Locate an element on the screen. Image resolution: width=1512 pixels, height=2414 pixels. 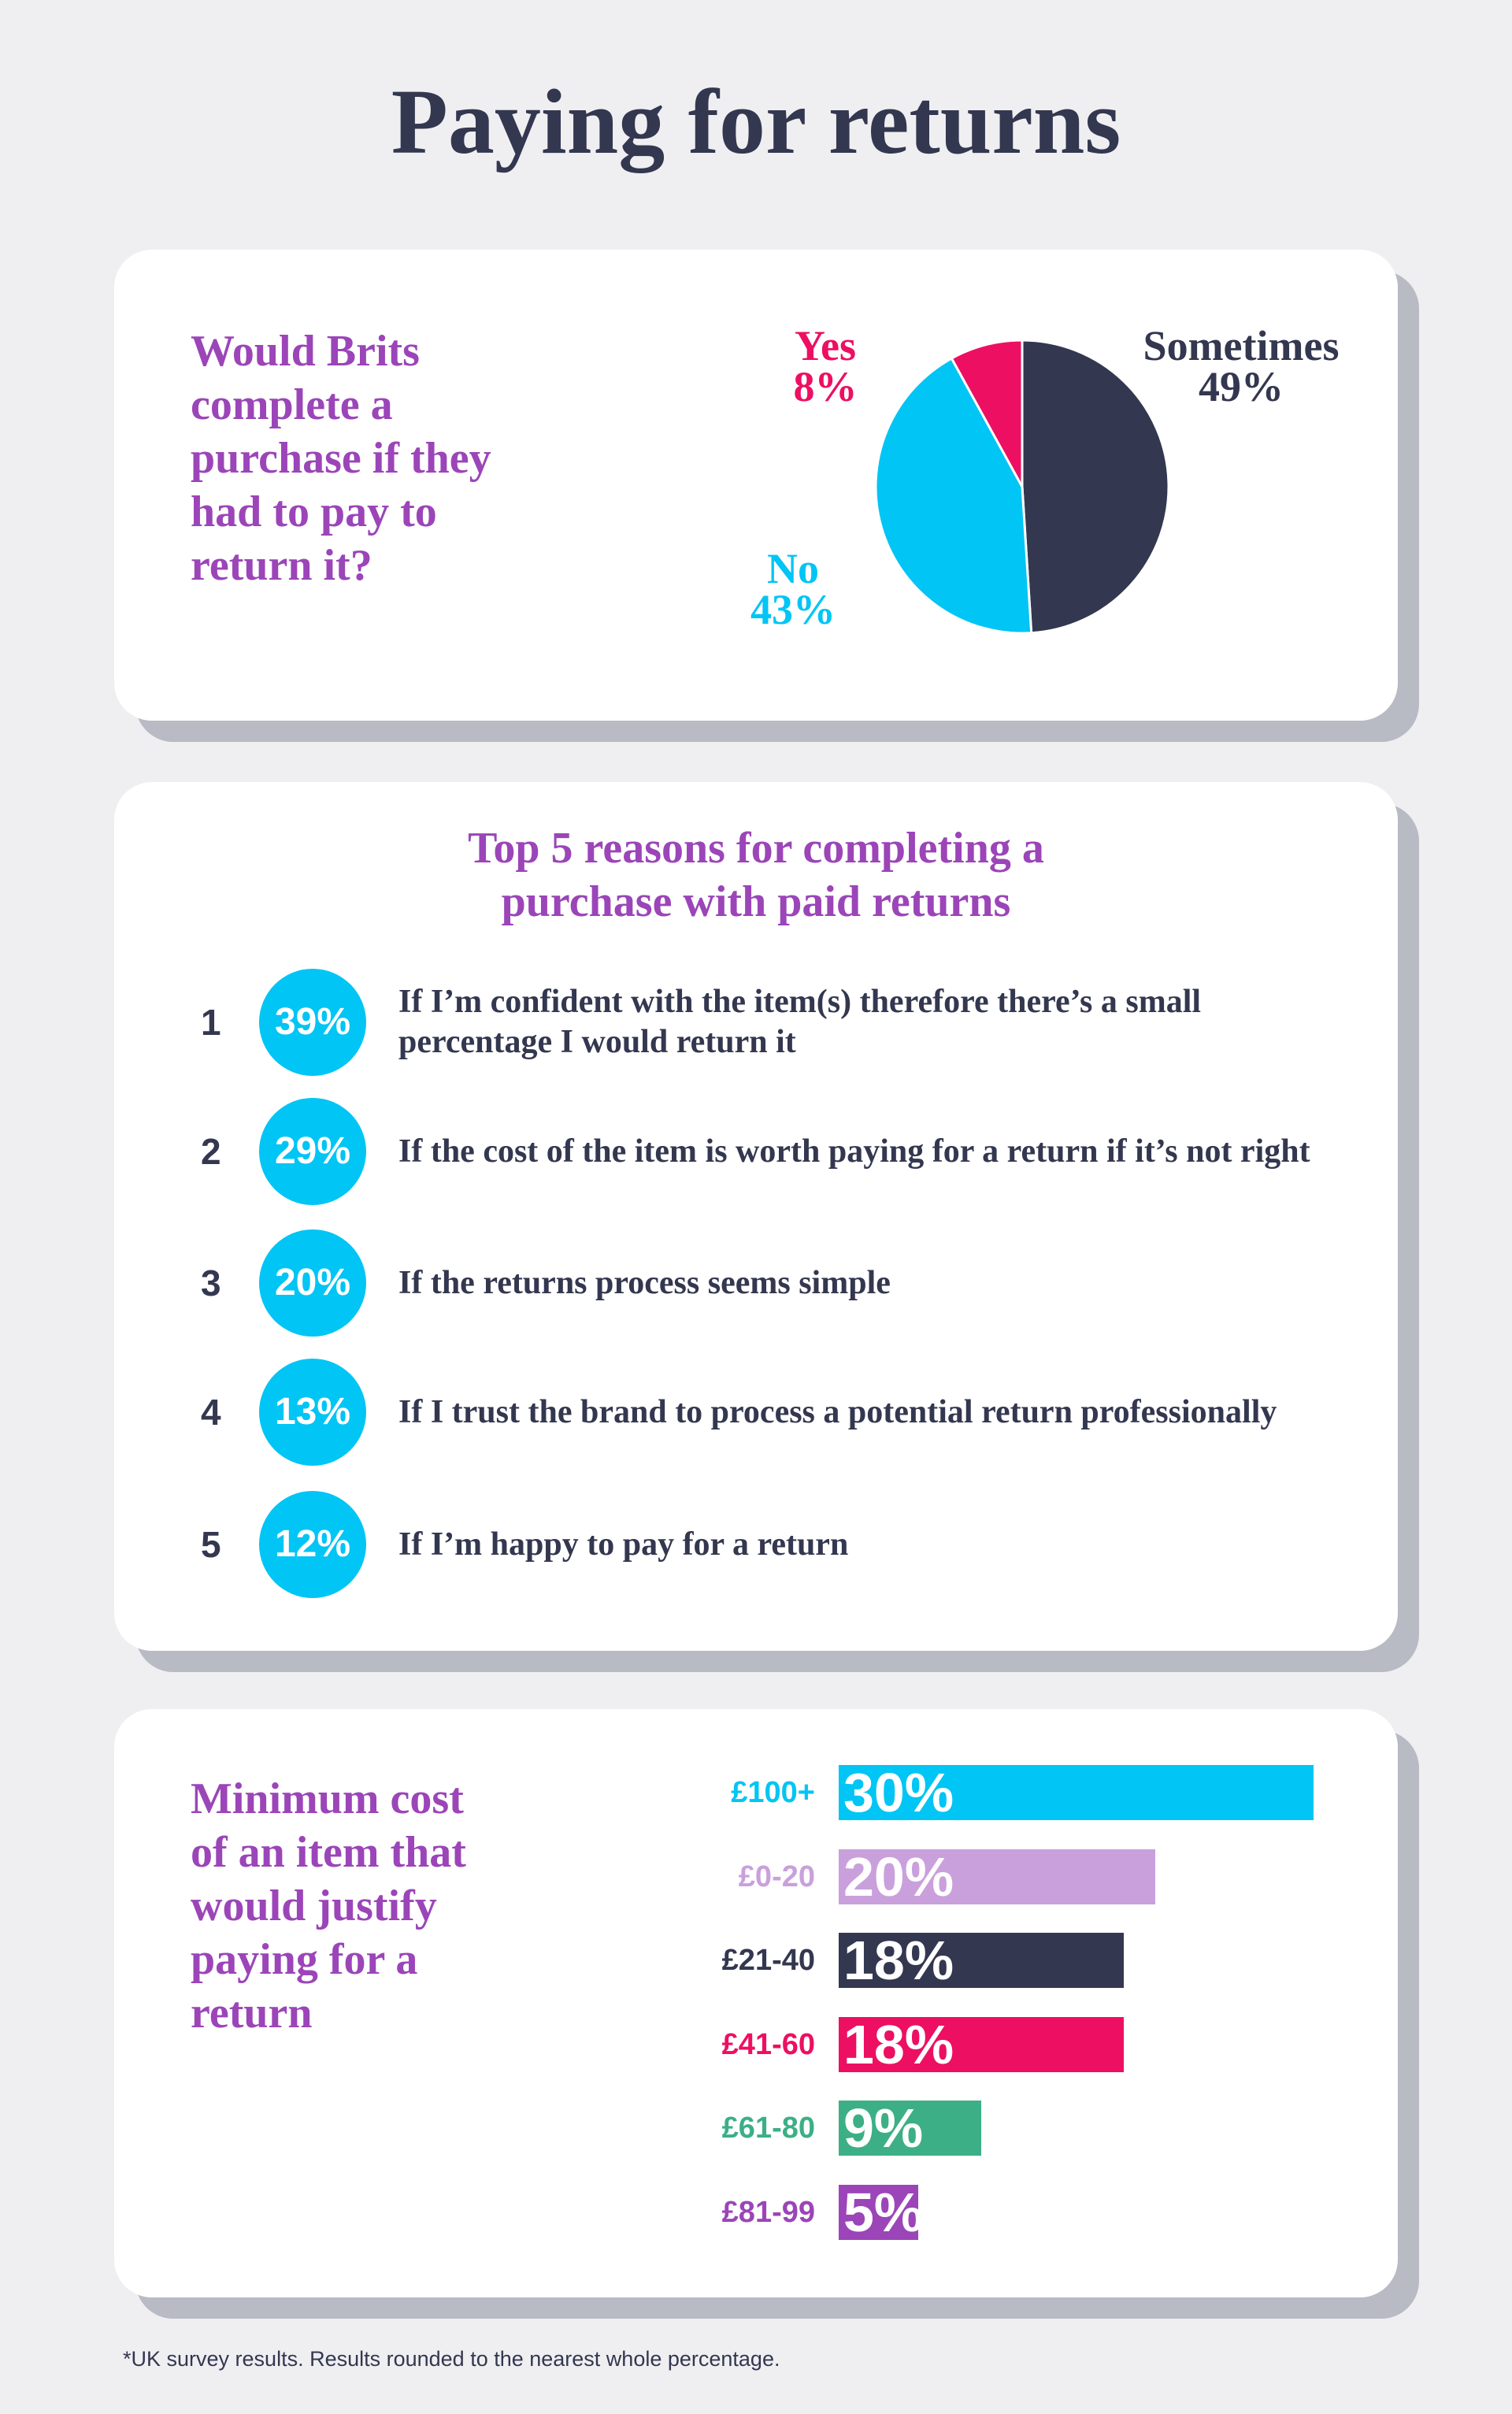
pie-label-yes: Yes 8% is located at coordinates (825, 366).